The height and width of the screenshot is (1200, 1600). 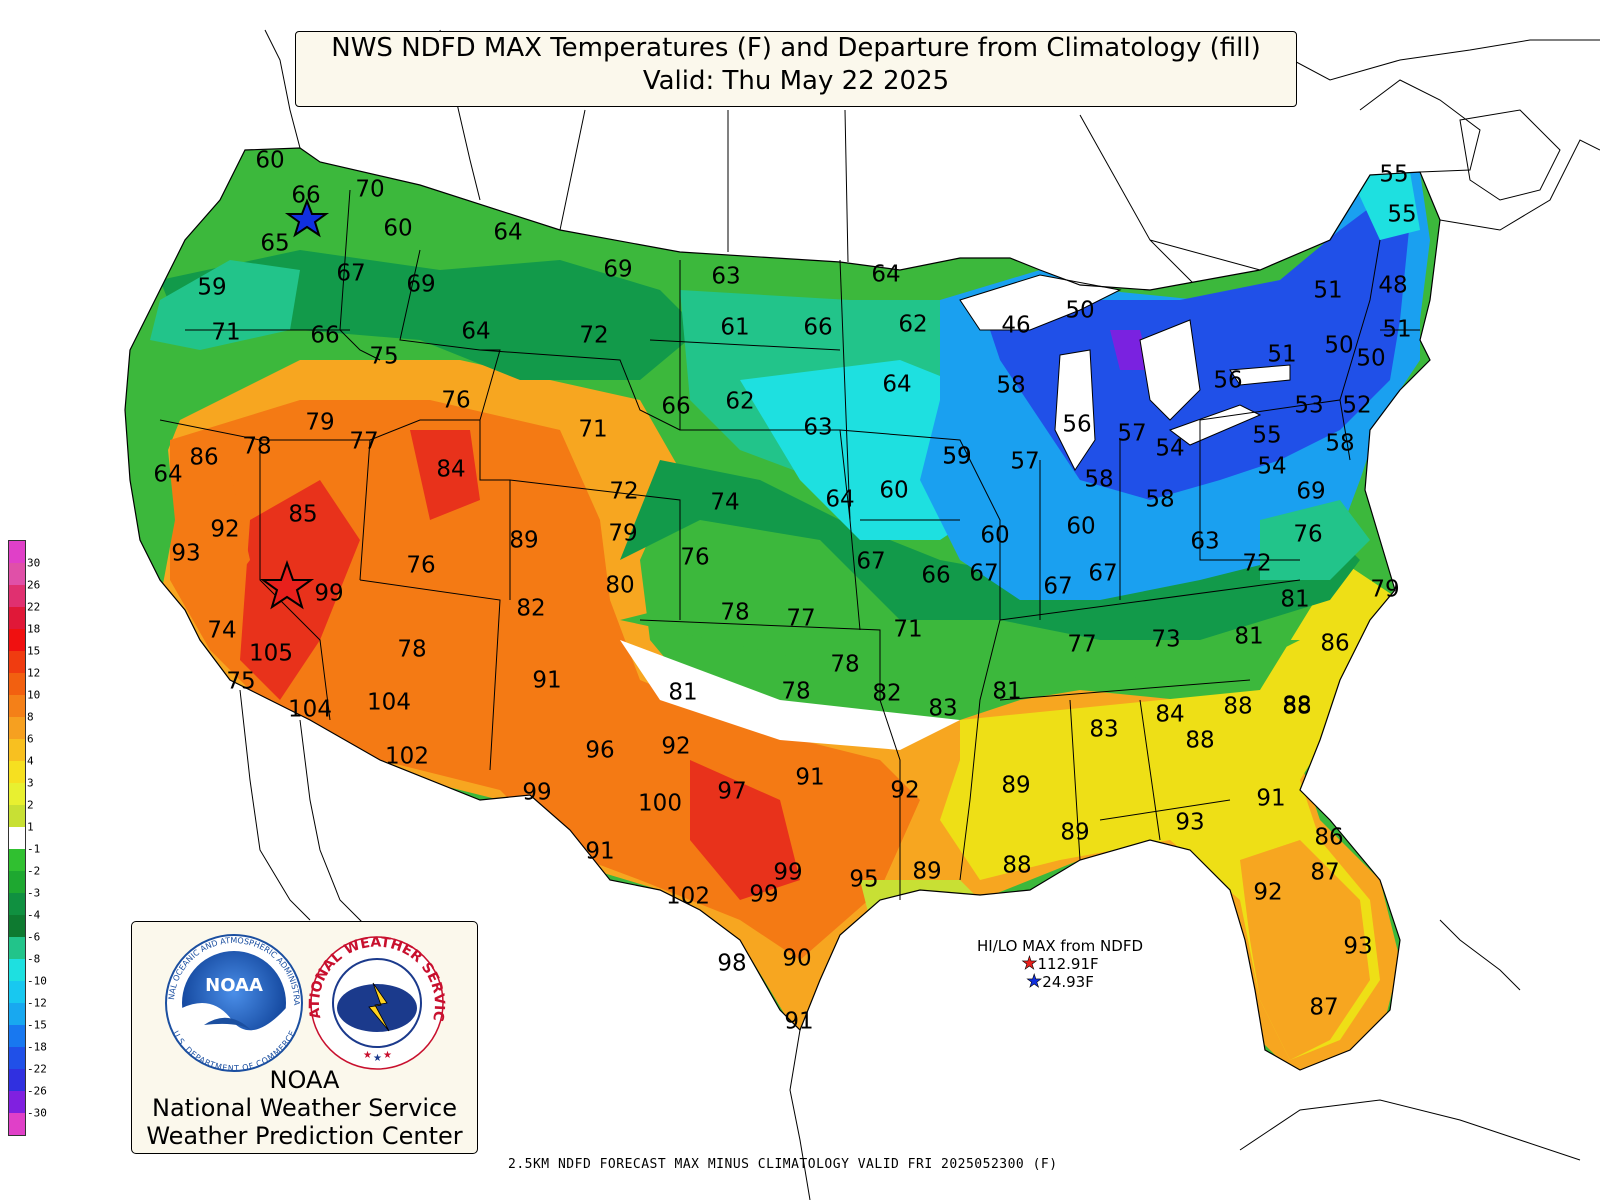 What do you see at coordinates (1150, 770) in the screenshot?
I see `border-al-ga` at bounding box center [1150, 770].